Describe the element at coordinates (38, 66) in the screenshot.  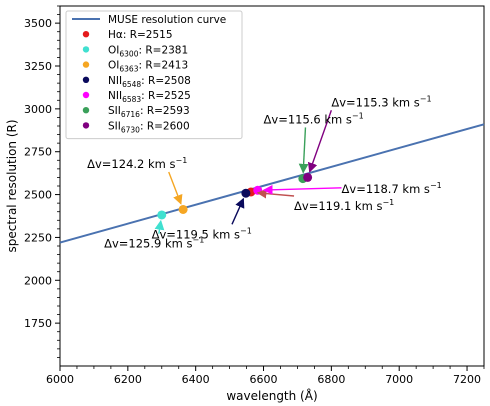
I see `y-tick-label: 3250` at that location.